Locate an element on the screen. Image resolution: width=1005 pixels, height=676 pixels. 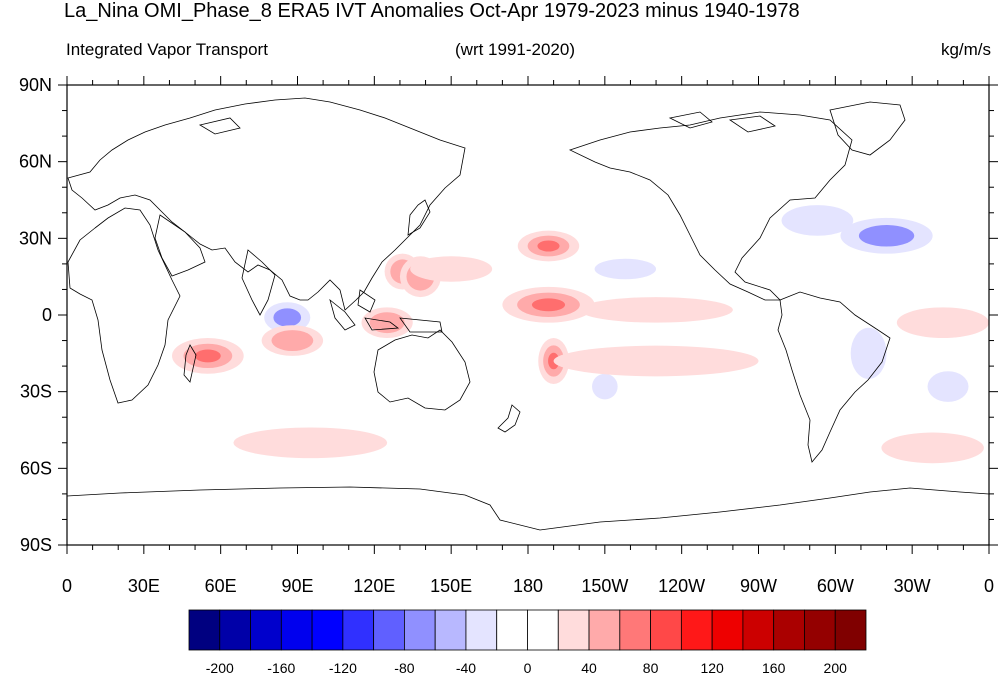
lon-label: 30E is located at coordinates (144, 586).